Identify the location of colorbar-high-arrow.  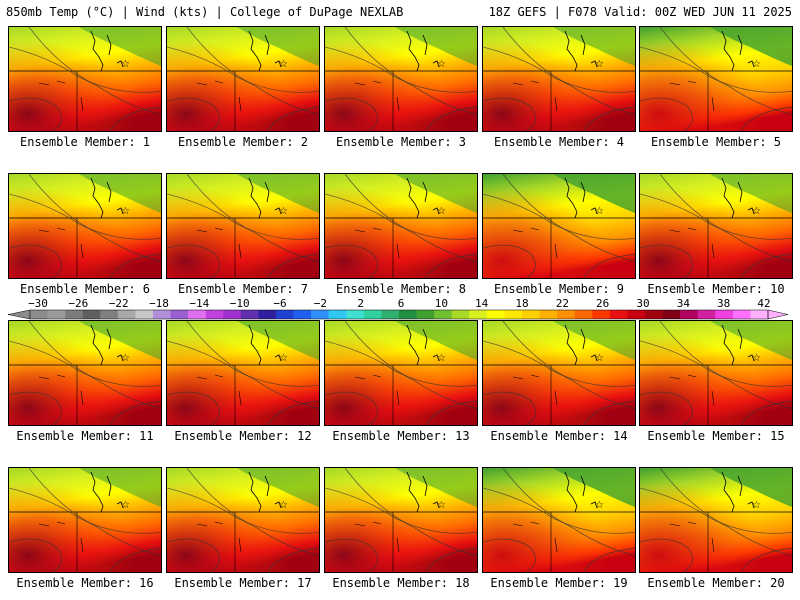
(778, 314).